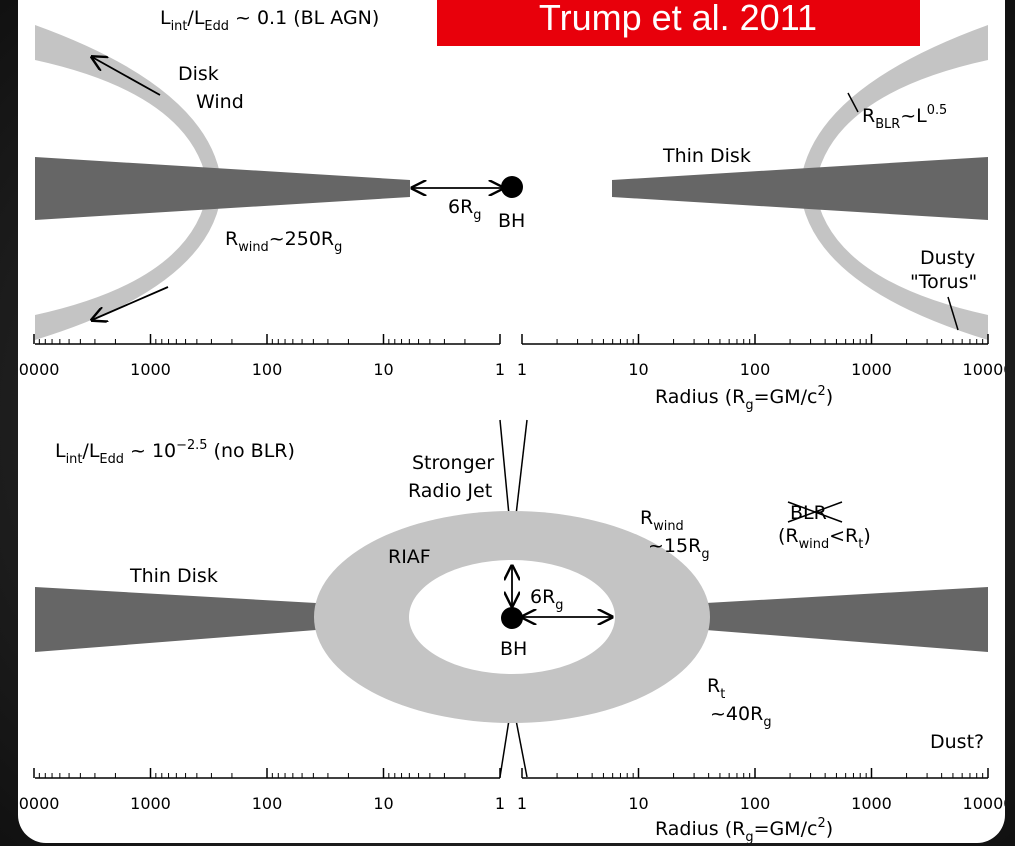 Image resolution: width=1015 pixels, height=846 pixels. What do you see at coordinates (191, 445) in the screenshot?
I see `superscript: −2.5` at bounding box center [191, 445].